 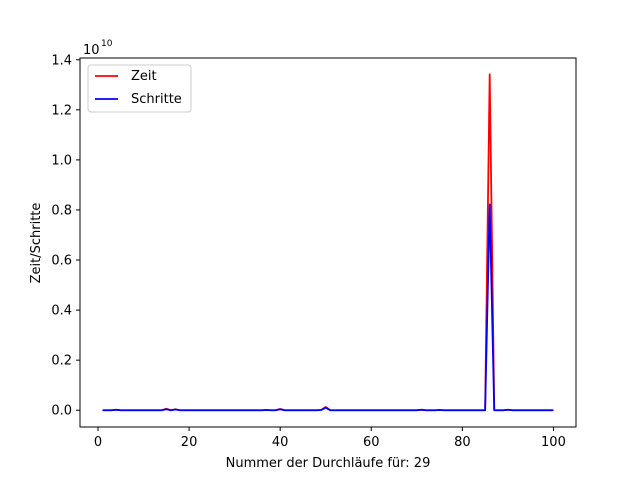 I want to click on x-axis: 0 20 40 60 80 100, so click(x=330, y=438).